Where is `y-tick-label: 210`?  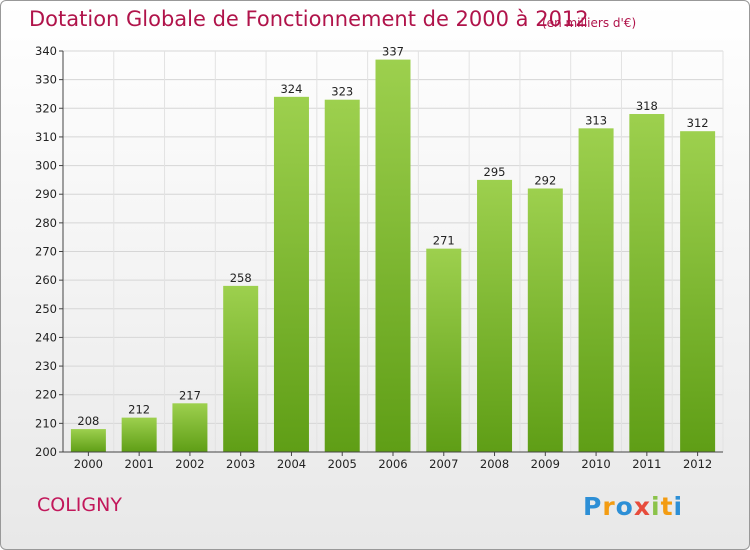 y-tick-label: 210 is located at coordinates (46, 423).